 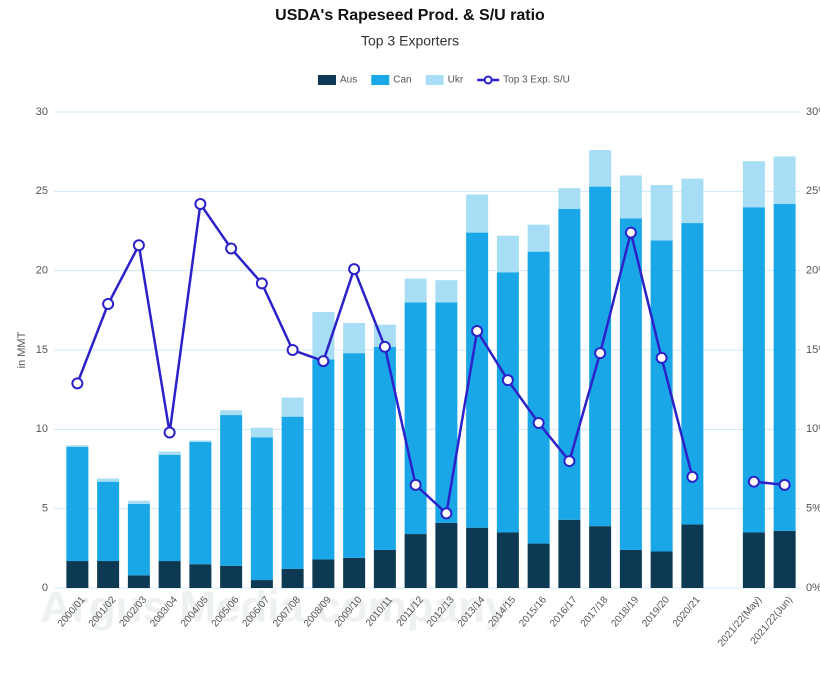 What do you see at coordinates (45, 509) in the screenshot?
I see `y-tick-label: 5` at bounding box center [45, 509].